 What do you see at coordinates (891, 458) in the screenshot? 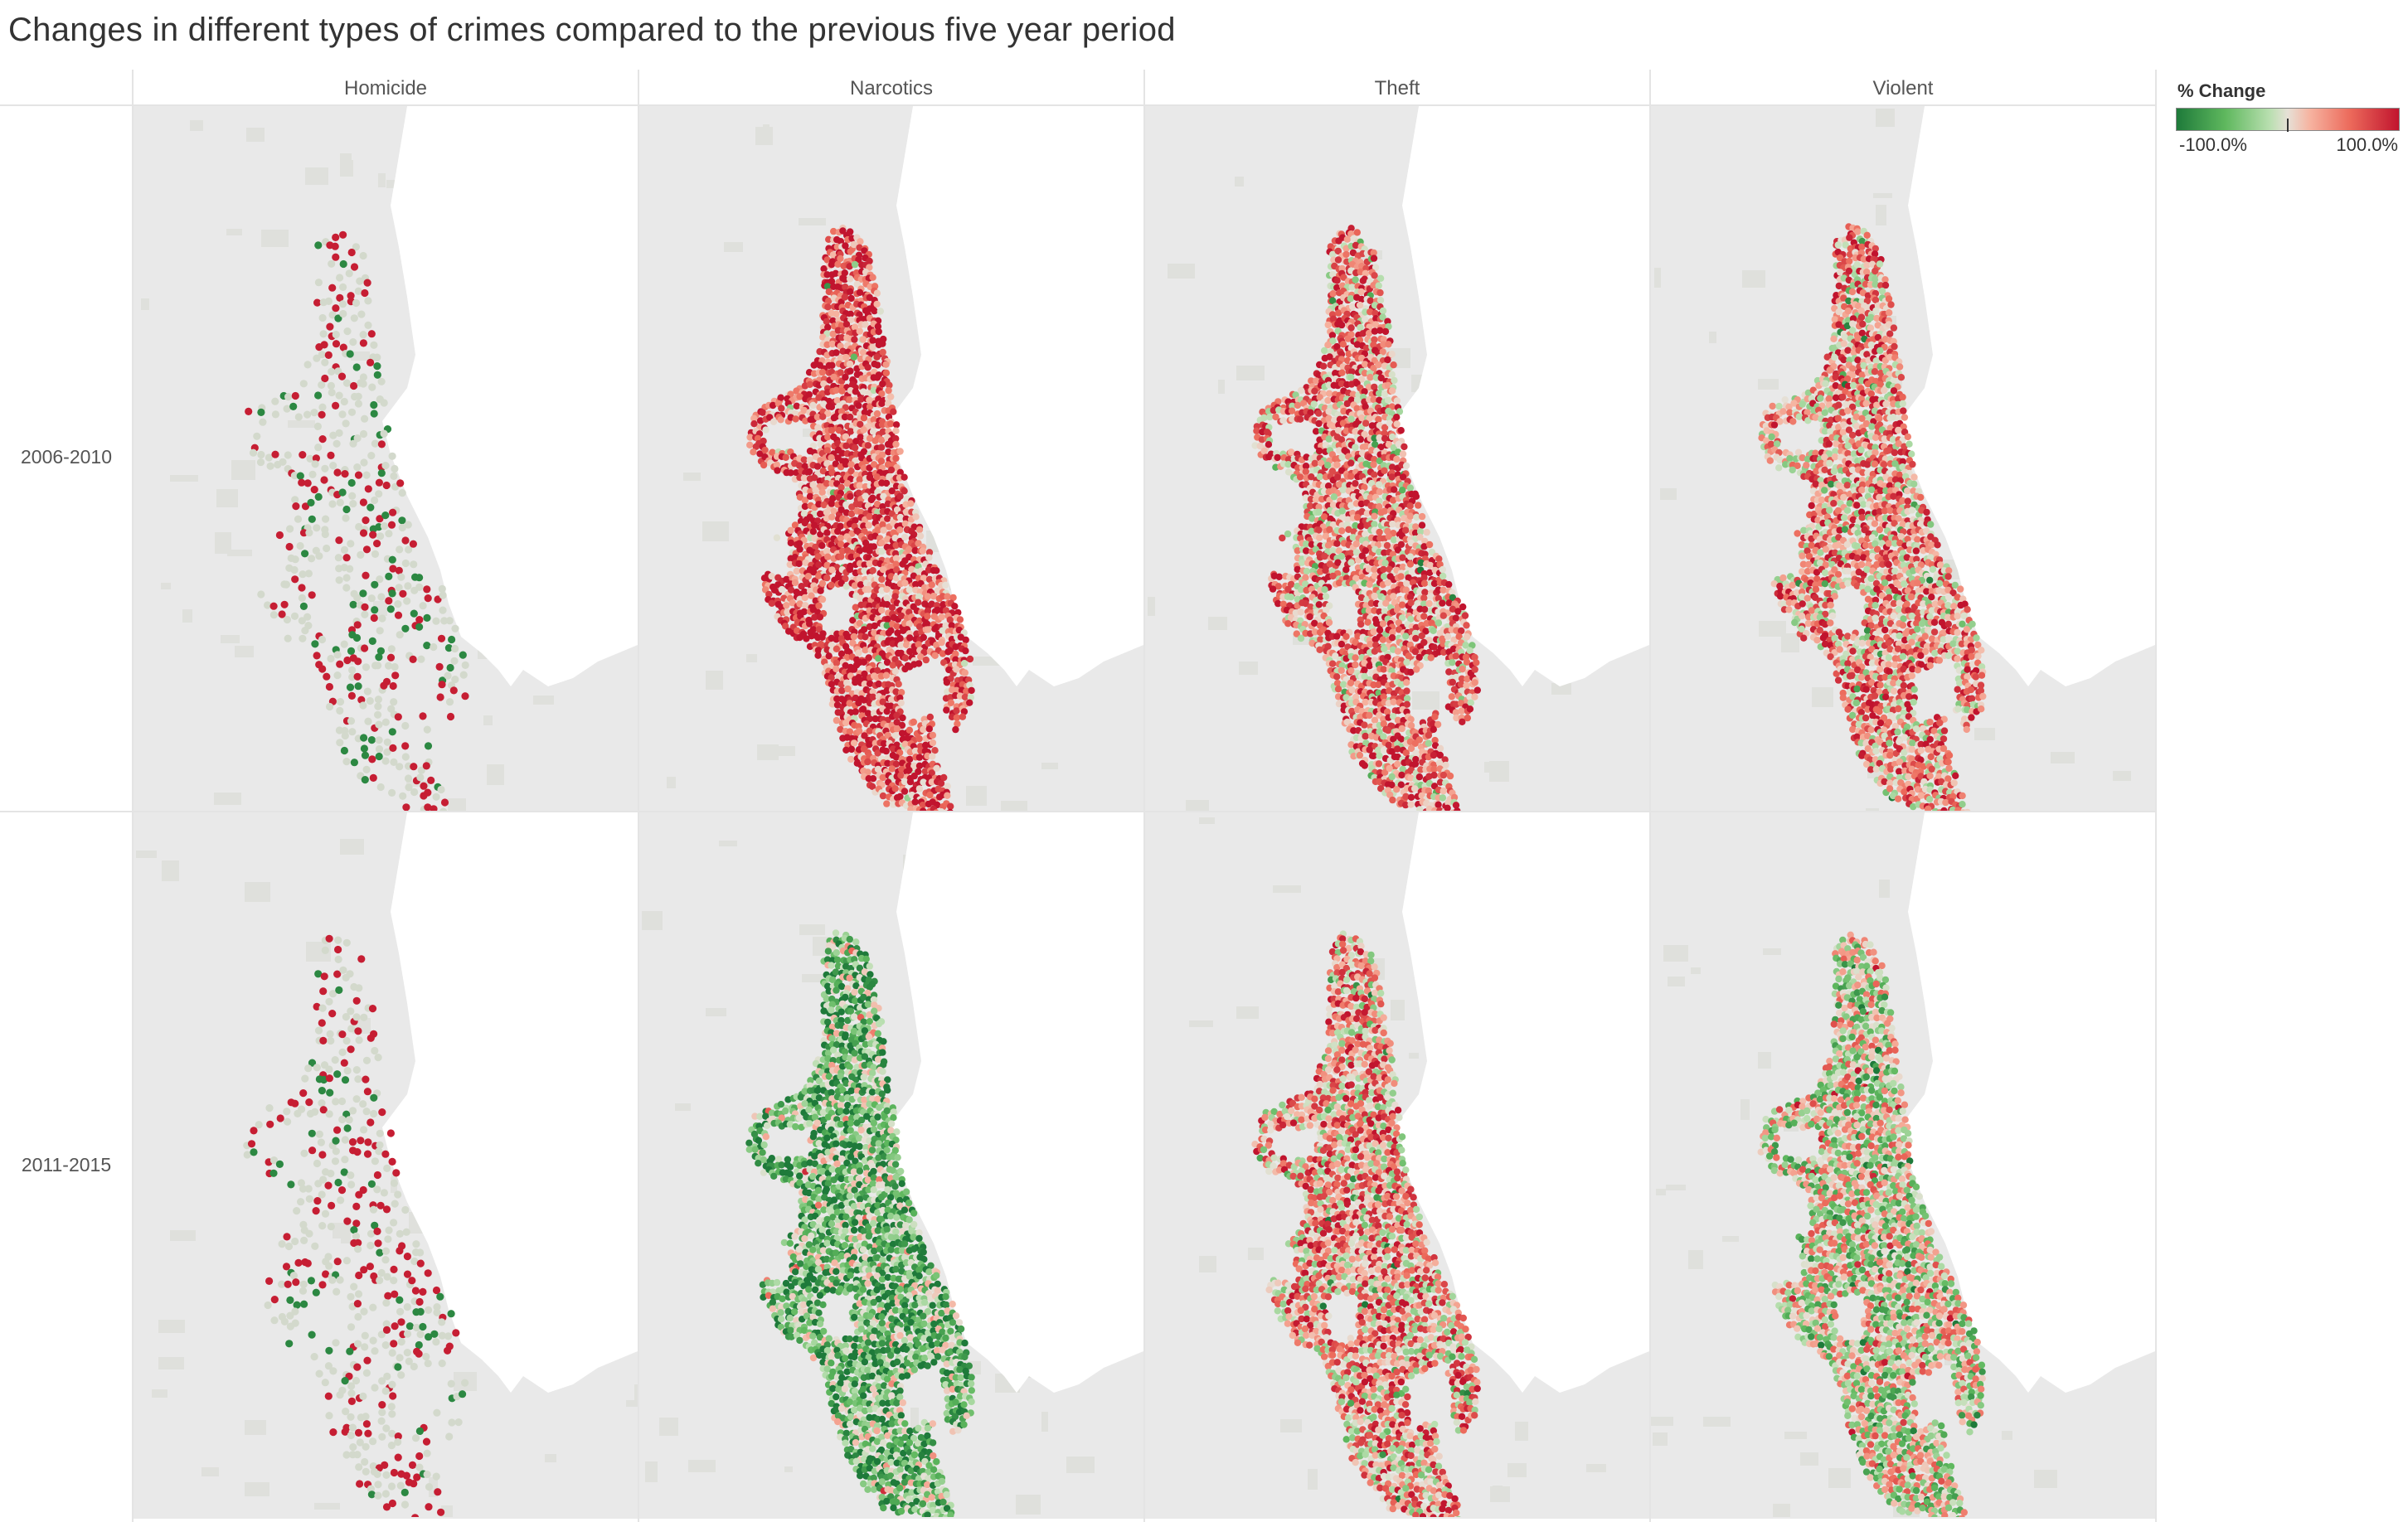
I see `map-panel-narcotics-2006-2010` at bounding box center [891, 458].